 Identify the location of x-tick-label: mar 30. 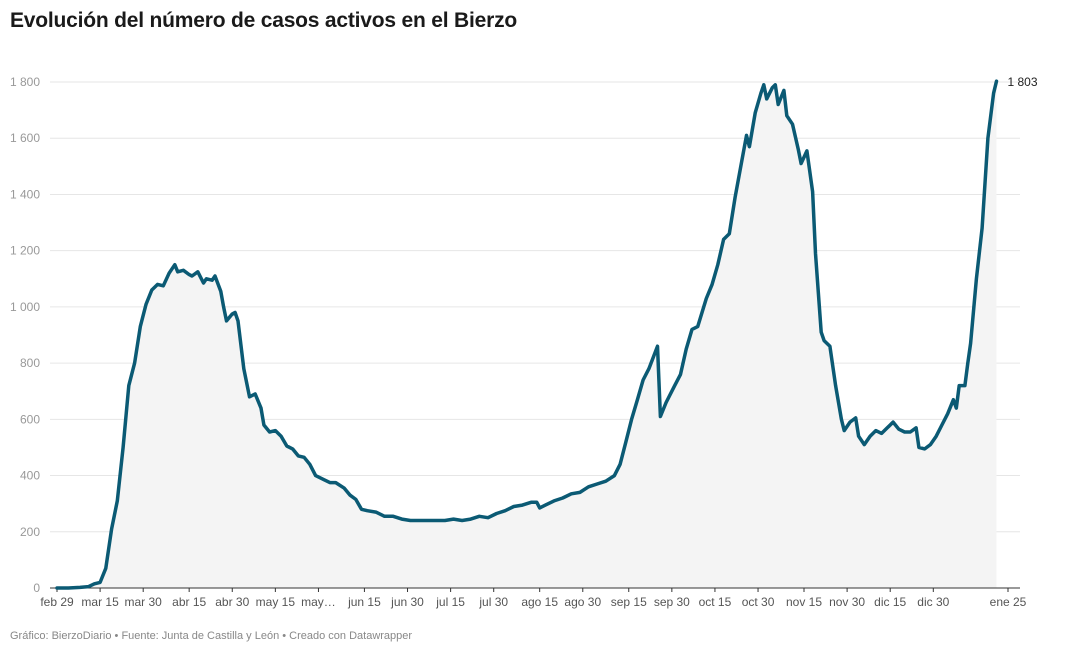
(144, 602).